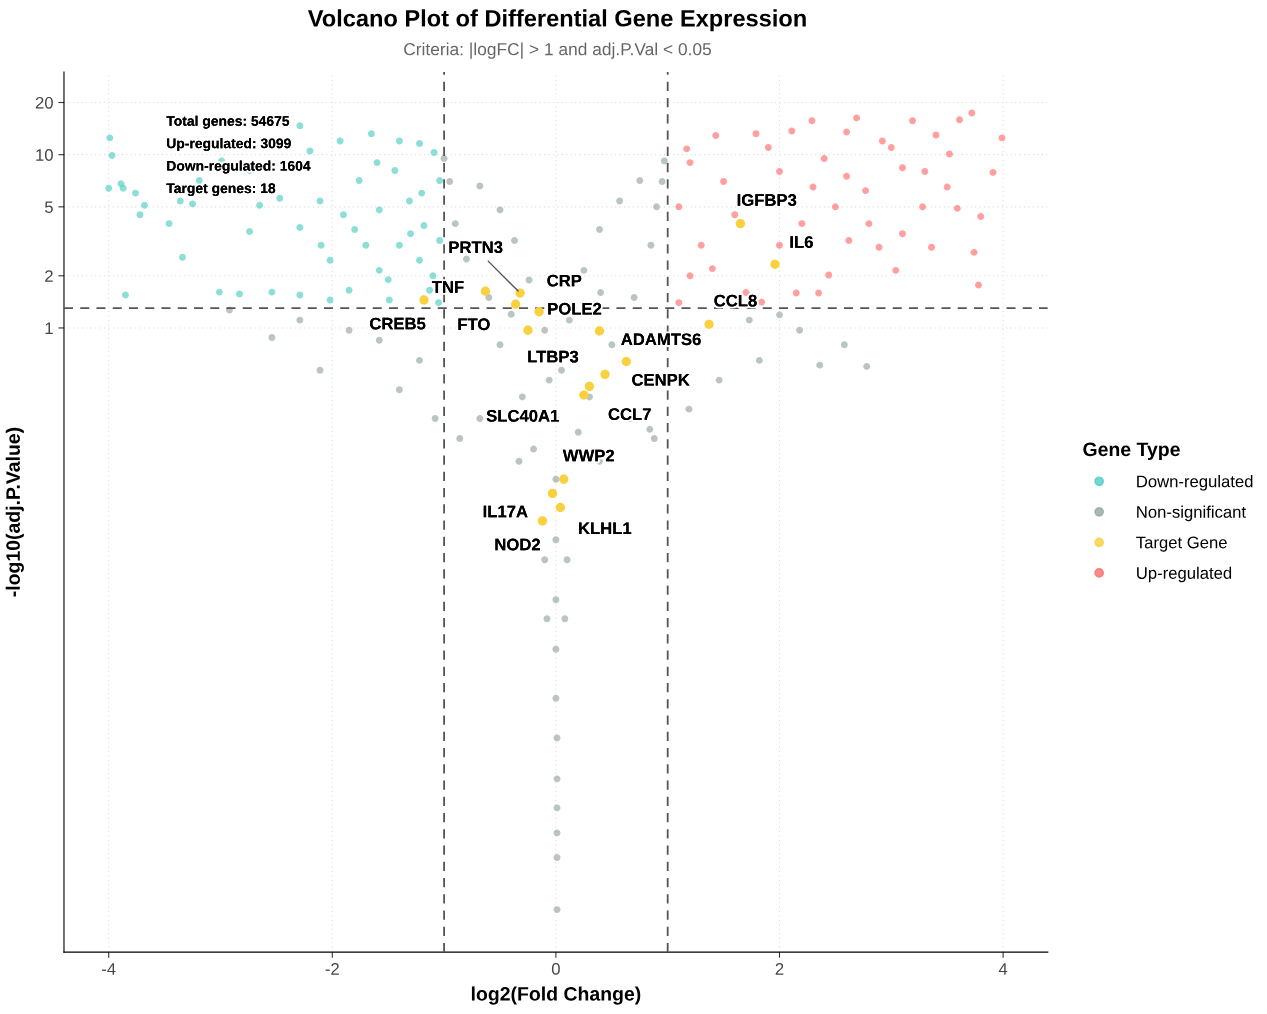  I want to click on annotation: Down-regulated: 1604, so click(239, 167).